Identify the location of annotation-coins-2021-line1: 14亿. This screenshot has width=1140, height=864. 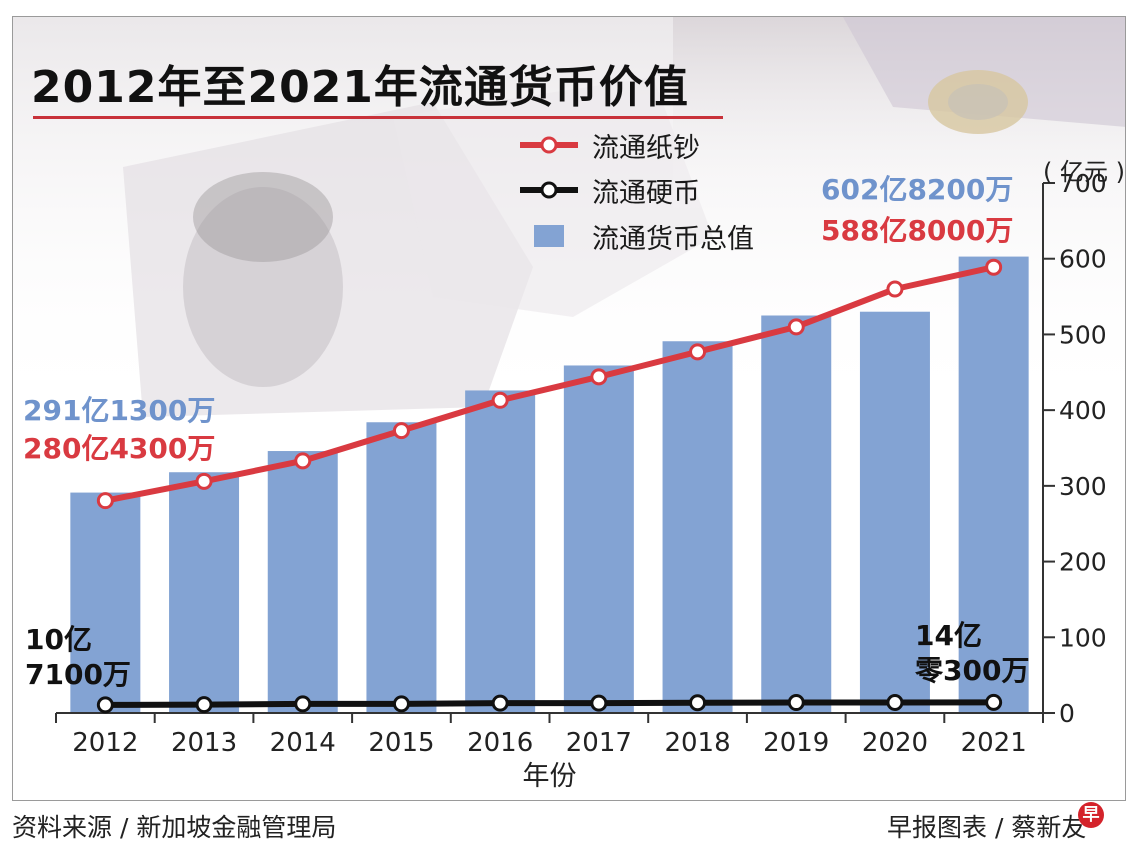
(948, 635).